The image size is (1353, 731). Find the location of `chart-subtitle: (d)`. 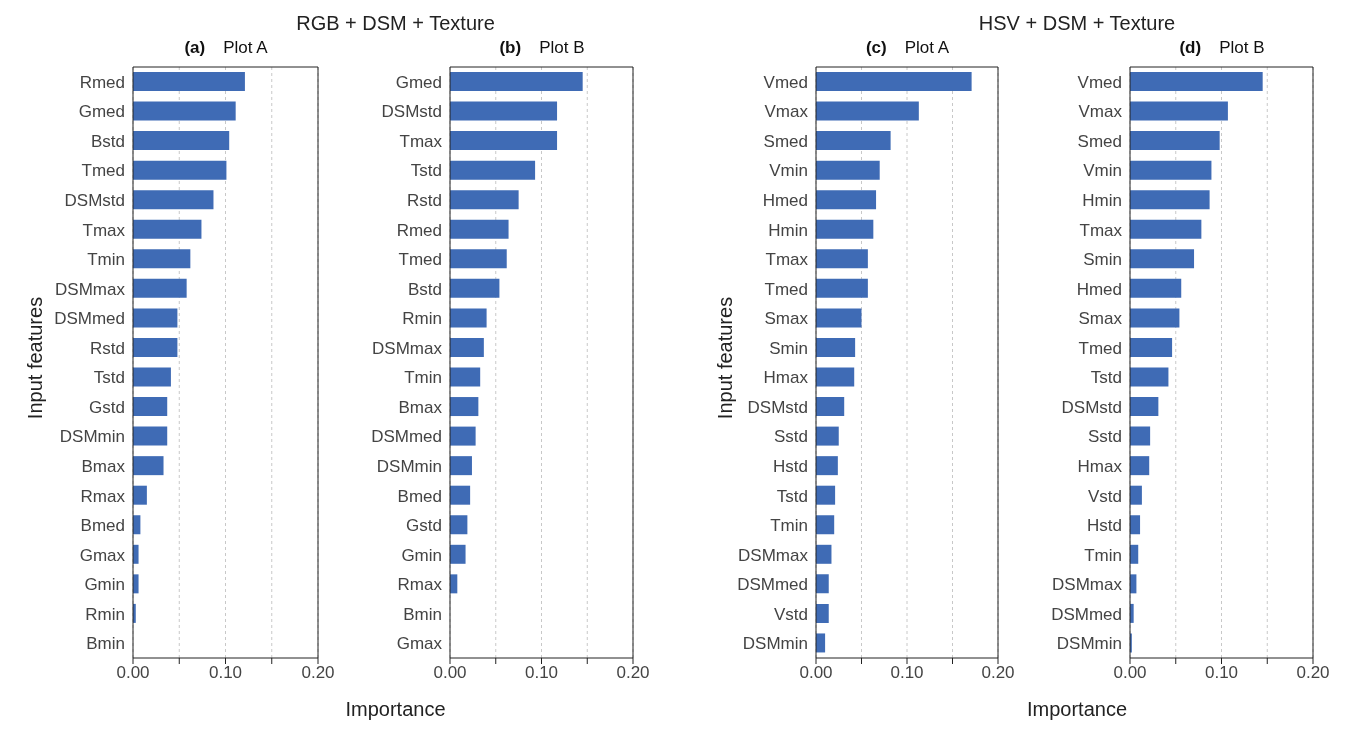

chart-subtitle: (d) is located at coordinates (1190, 47).